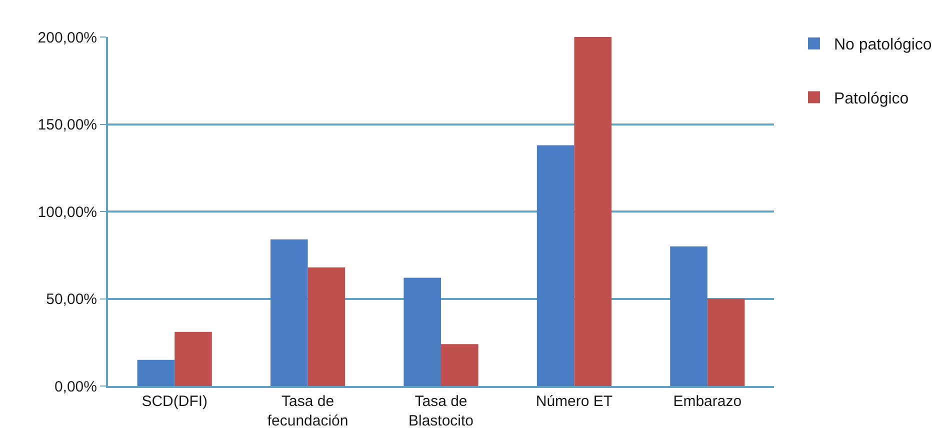 Image resolution: width=952 pixels, height=442 pixels. I want to click on x-tick-label: Tasa de Blastocito, so click(441, 411).